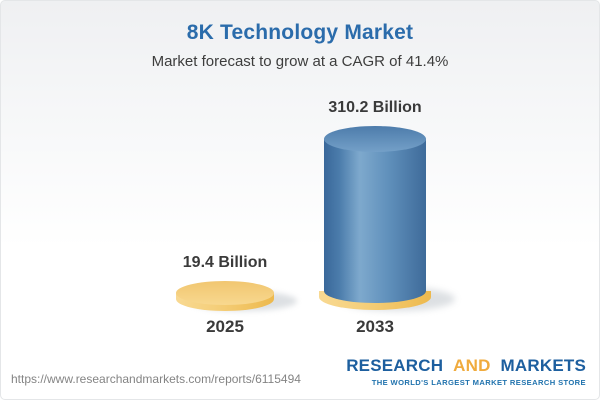 The width and height of the screenshot is (600, 400). What do you see at coordinates (225, 262) in the screenshot?
I see `value-label-2025: 19.4 Billion` at bounding box center [225, 262].